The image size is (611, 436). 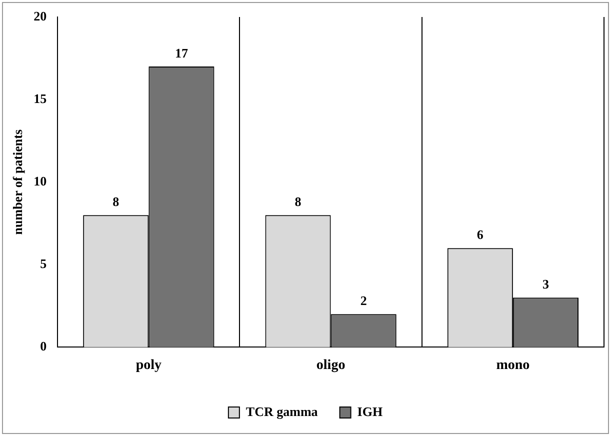 What do you see at coordinates (480, 234) in the screenshot?
I see `data-label: 6` at bounding box center [480, 234].